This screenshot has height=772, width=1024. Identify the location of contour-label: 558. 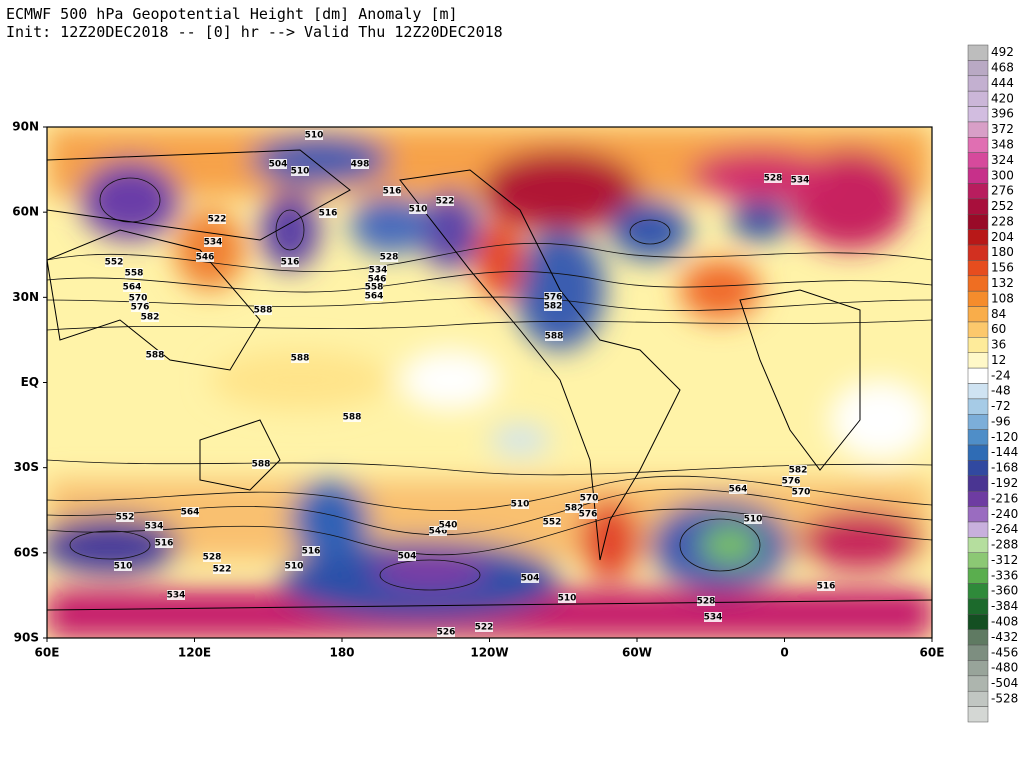
(374, 288).